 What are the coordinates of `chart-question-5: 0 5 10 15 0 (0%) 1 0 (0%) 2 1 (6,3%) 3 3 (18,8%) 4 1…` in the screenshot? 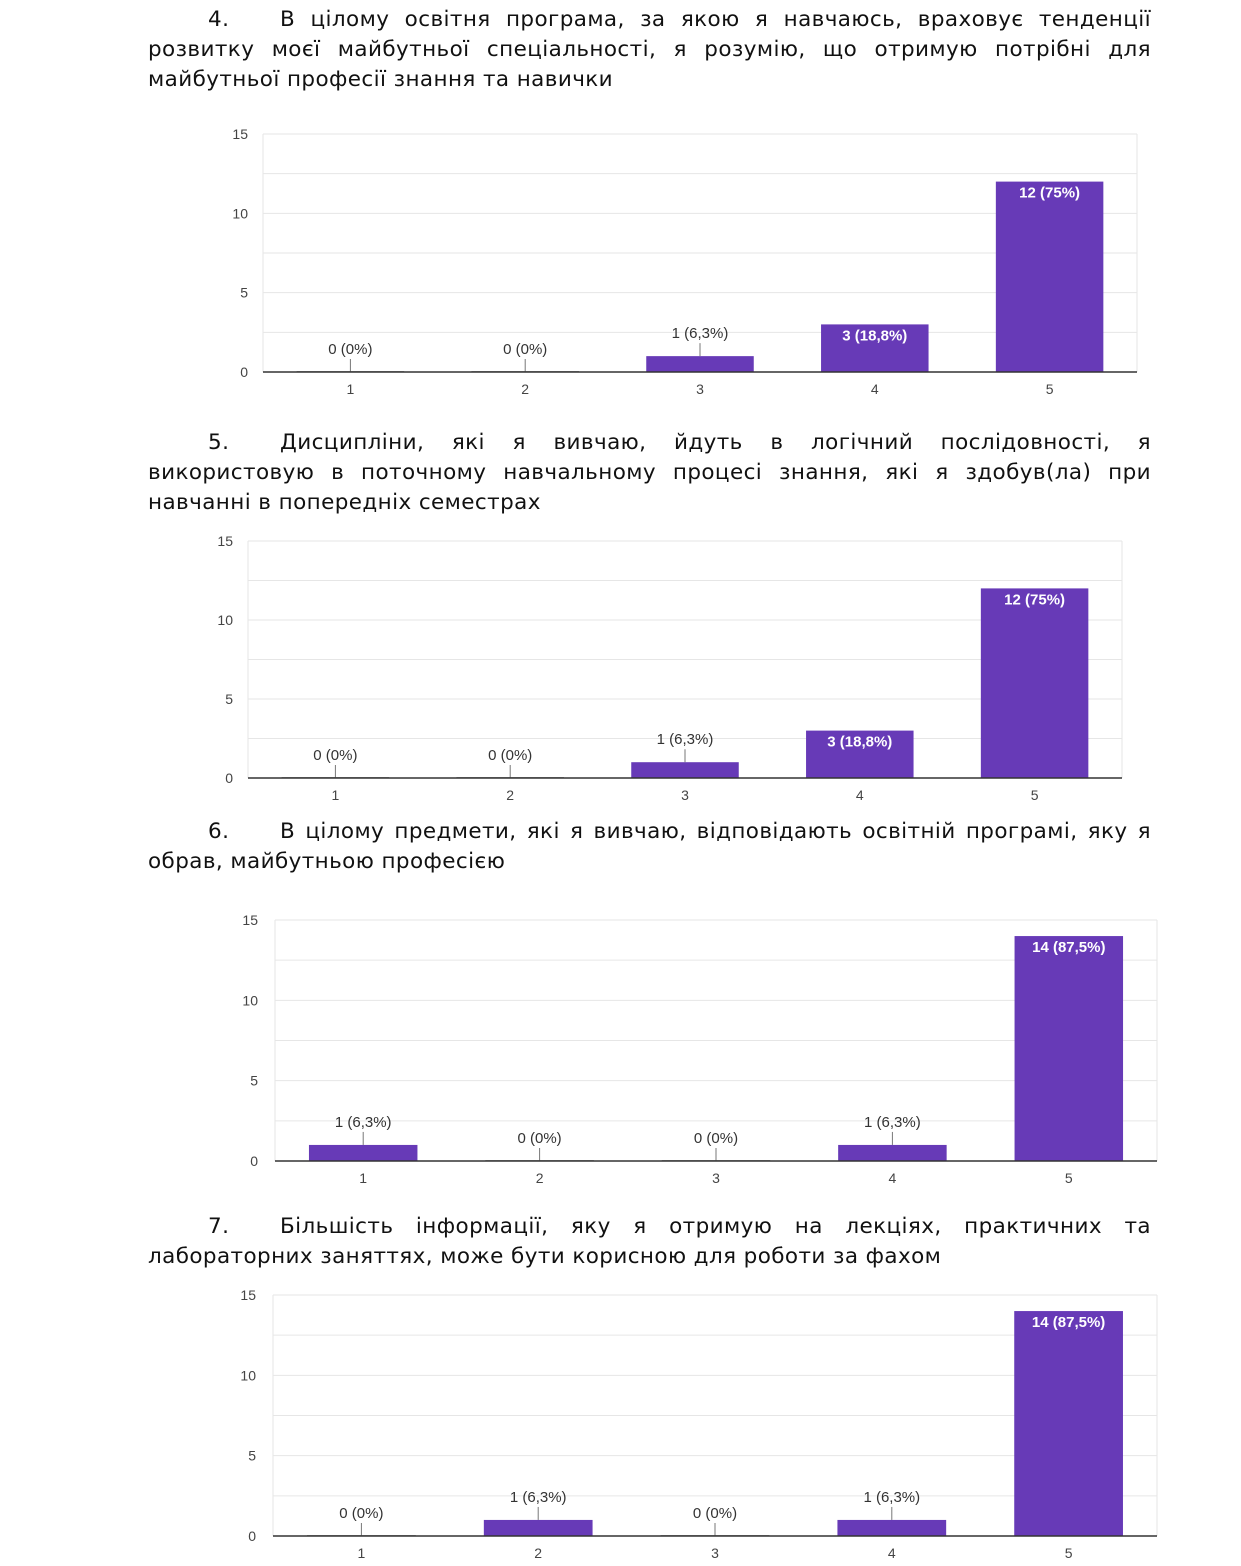 It's located at (670, 668).